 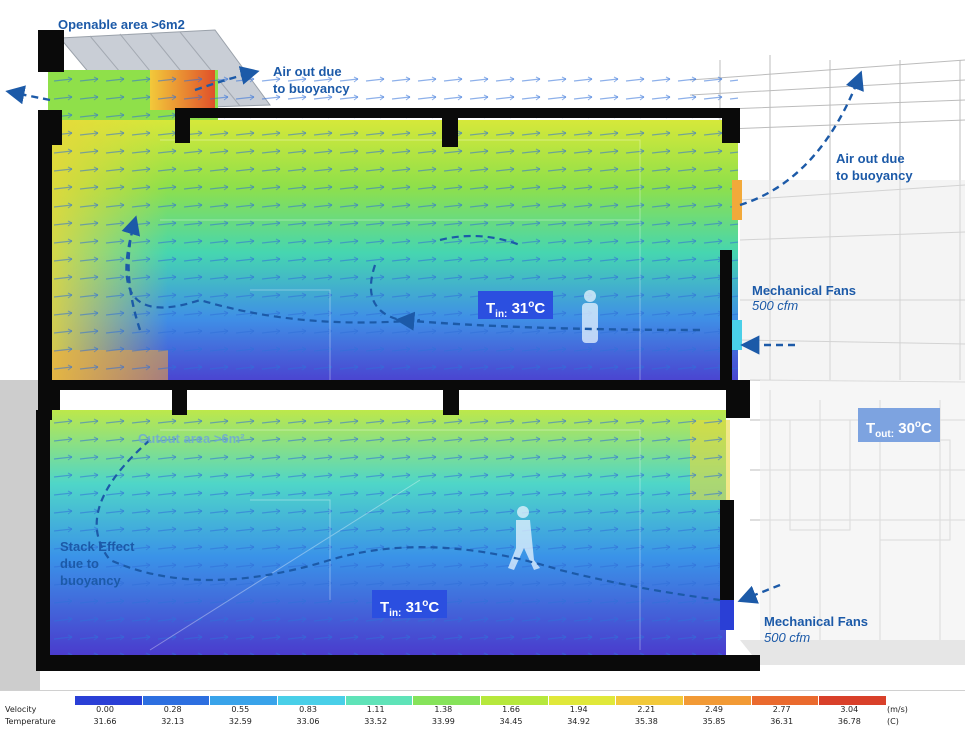 I want to click on legend-velocity-value: 1.11, so click(x=375, y=709).